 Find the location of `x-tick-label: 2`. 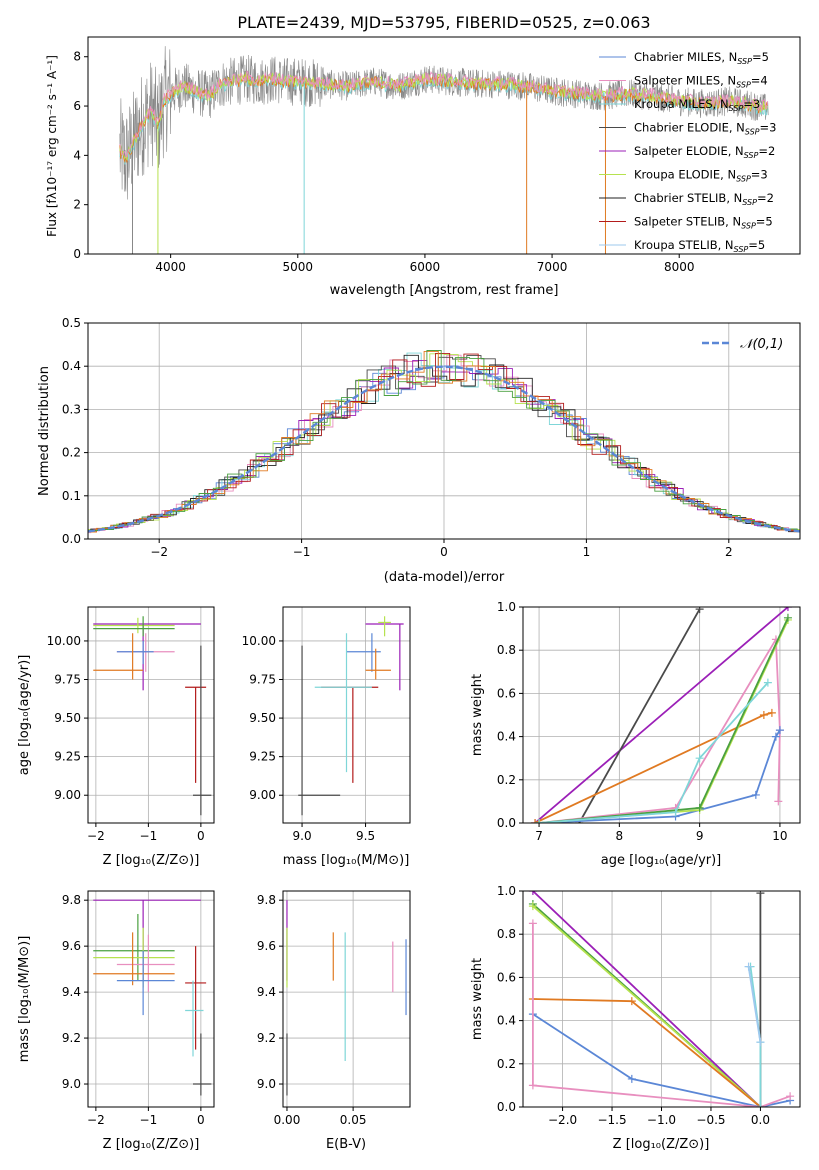

x-tick-label: 2 is located at coordinates (729, 552).